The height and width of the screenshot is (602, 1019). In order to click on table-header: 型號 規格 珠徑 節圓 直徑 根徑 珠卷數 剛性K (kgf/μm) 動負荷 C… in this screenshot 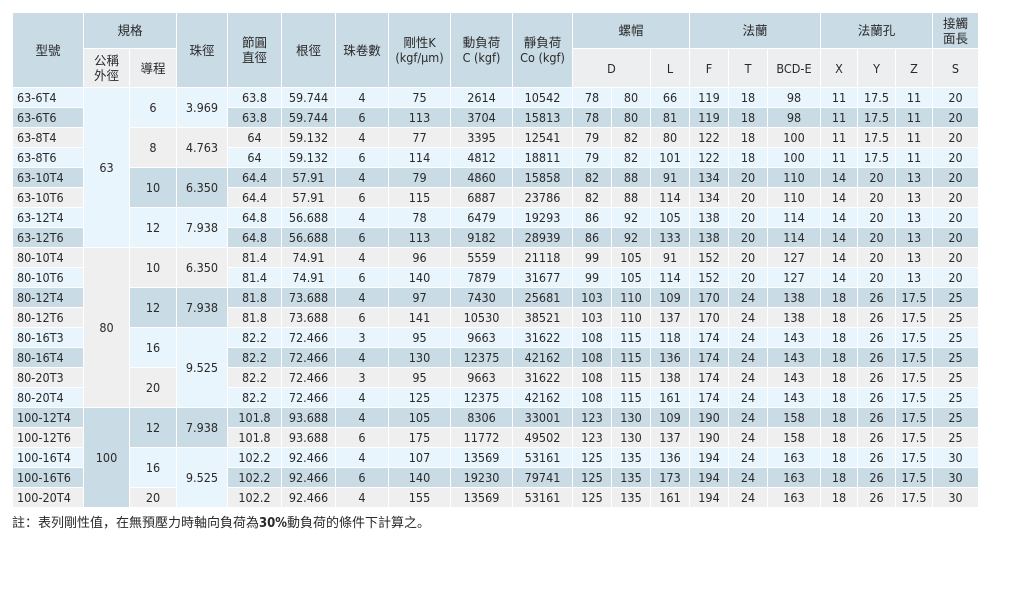, I will do `click(495, 50)`.